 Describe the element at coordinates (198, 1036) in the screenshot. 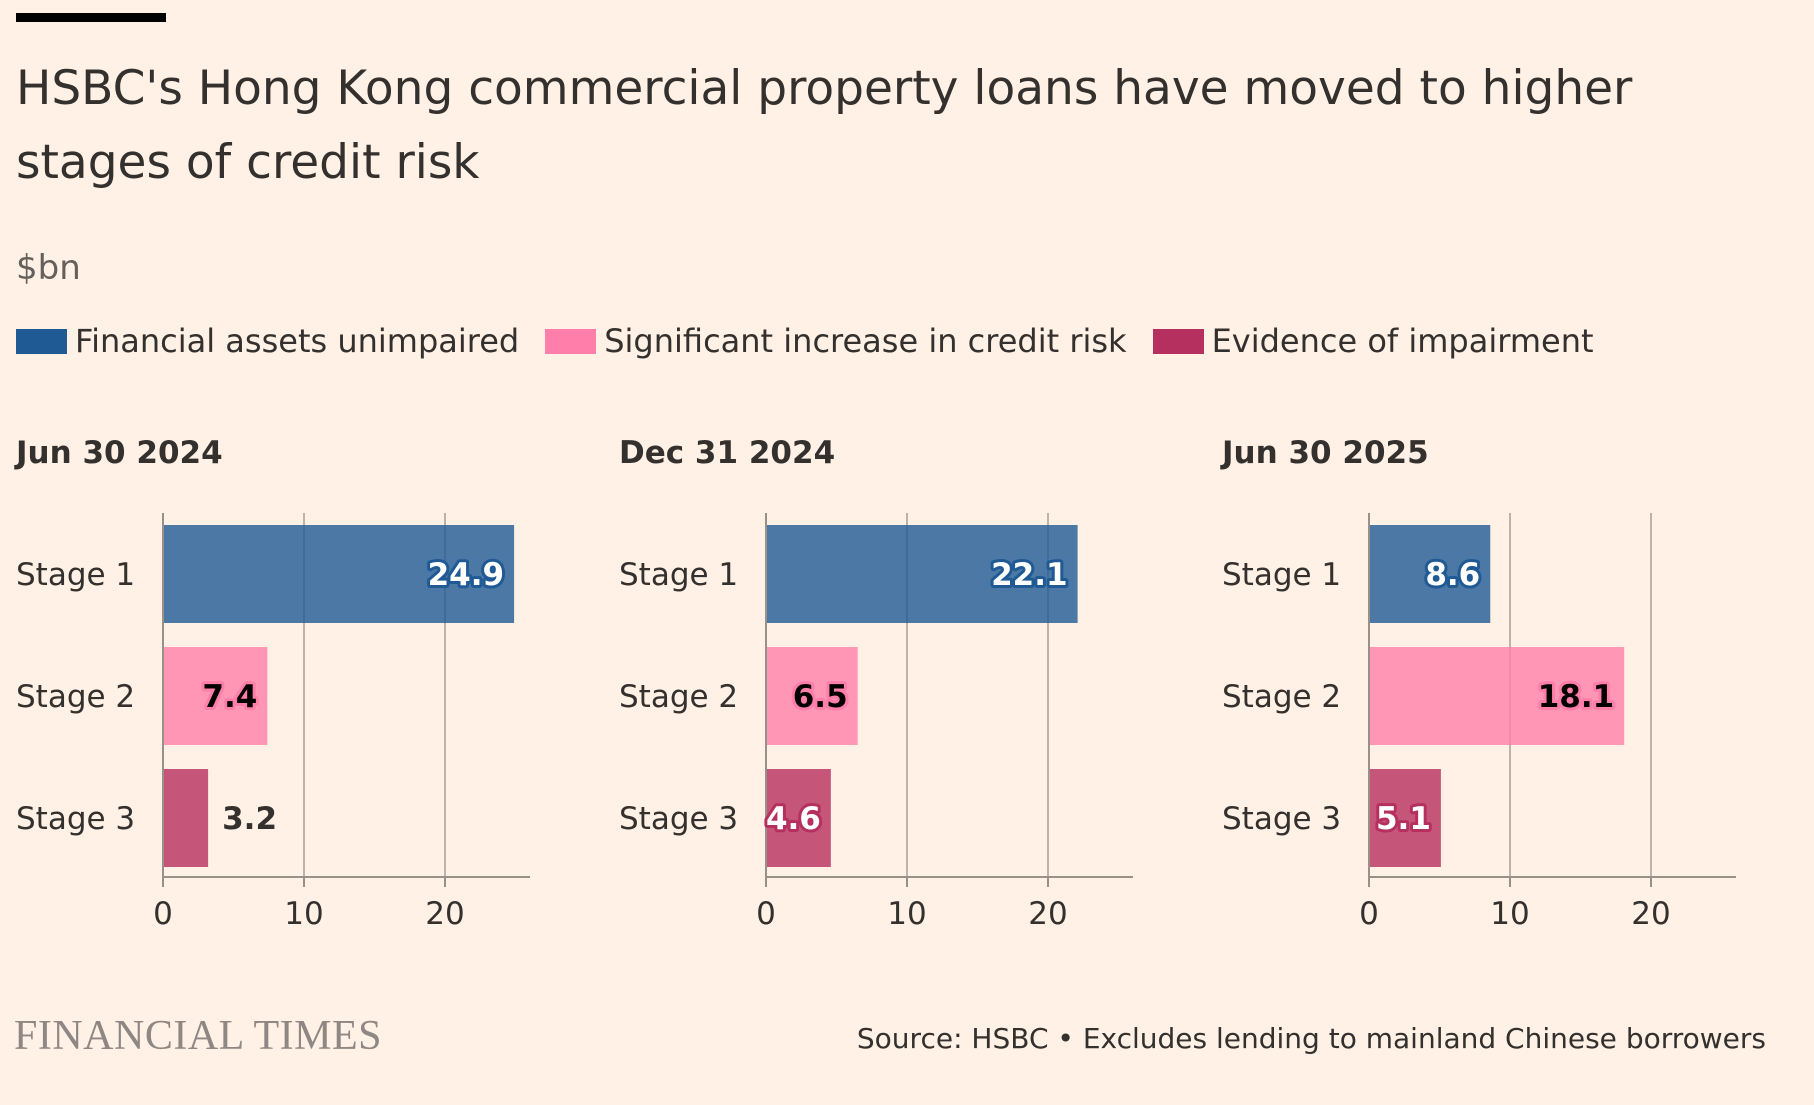

I see `ft-logo: FINANCIAL TIMES` at that location.